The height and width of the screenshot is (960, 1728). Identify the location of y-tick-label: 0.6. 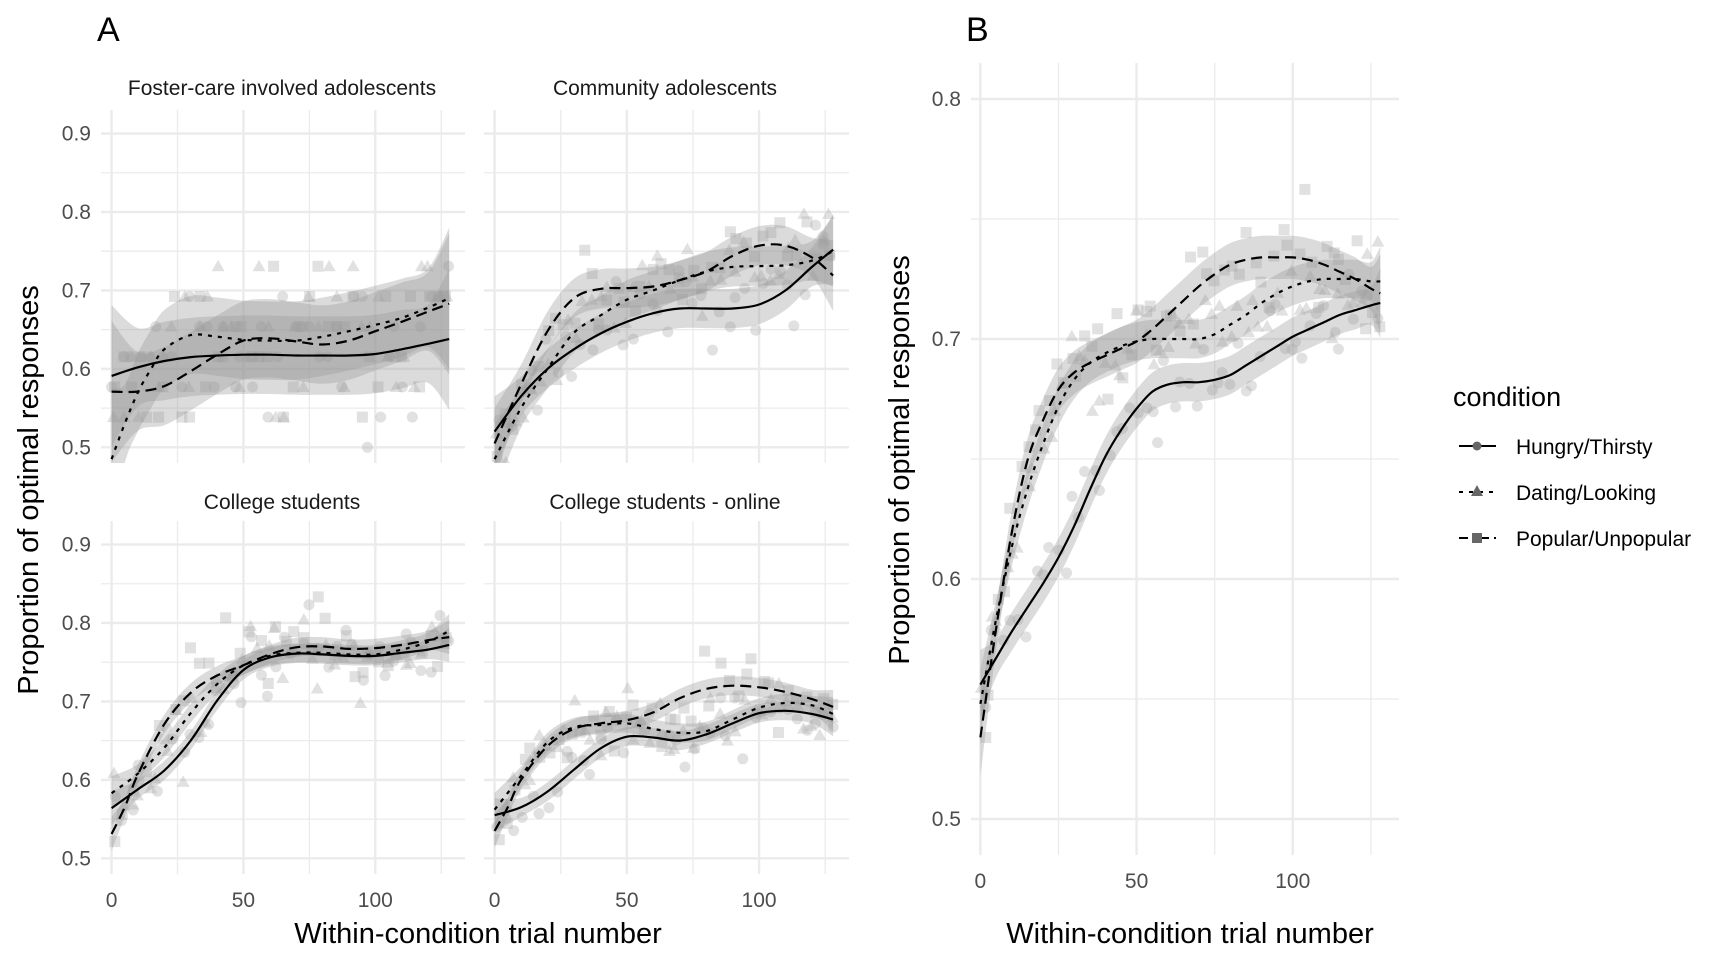
(946, 579).